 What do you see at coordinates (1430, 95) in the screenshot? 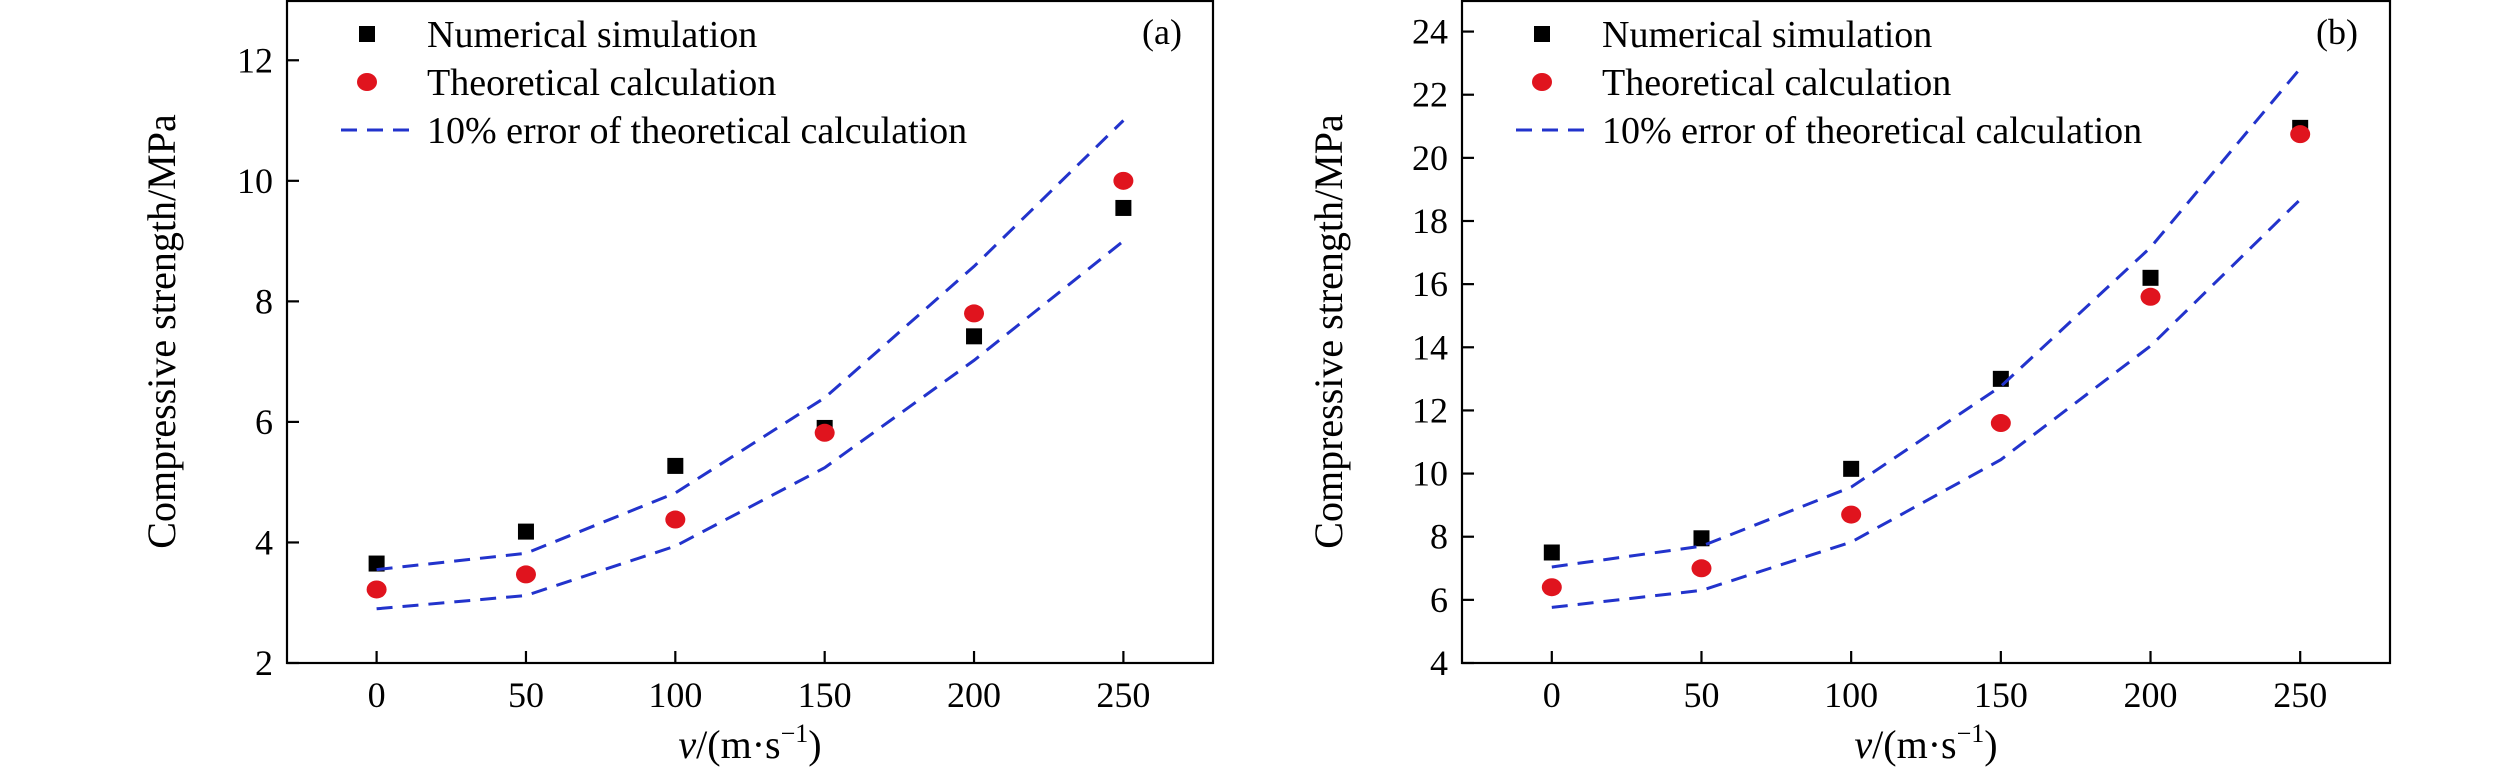
I see `y-tick-label: 22` at bounding box center [1430, 95].